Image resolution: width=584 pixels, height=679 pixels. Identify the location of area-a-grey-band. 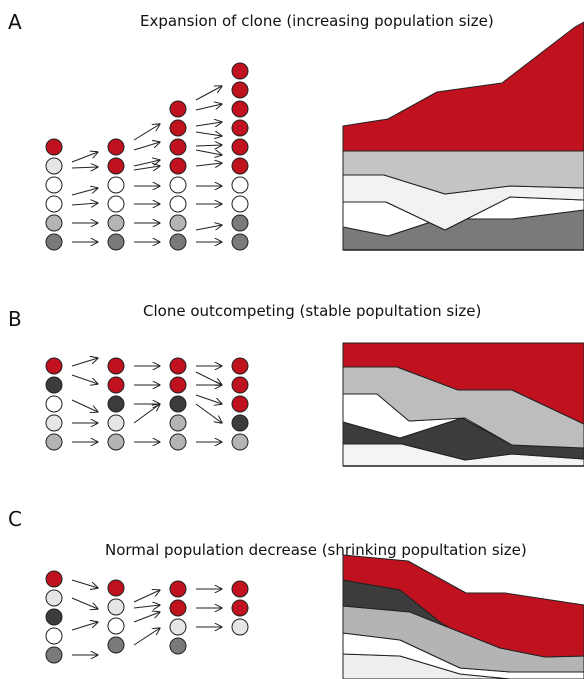
(463, 172).